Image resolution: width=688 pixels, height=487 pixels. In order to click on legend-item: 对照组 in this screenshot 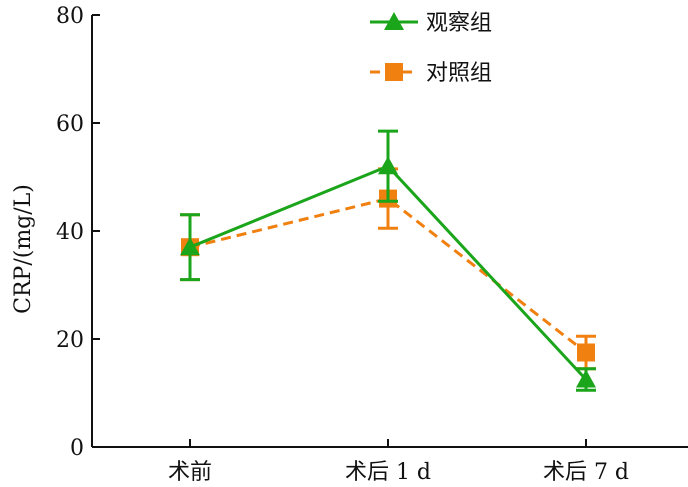, I will do `click(431, 73)`.